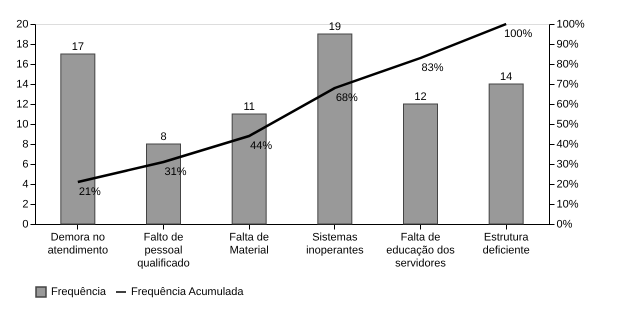 This screenshot has width=626, height=328. What do you see at coordinates (25, 164) in the screenshot?
I see `y-tick-label: 6` at bounding box center [25, 164].